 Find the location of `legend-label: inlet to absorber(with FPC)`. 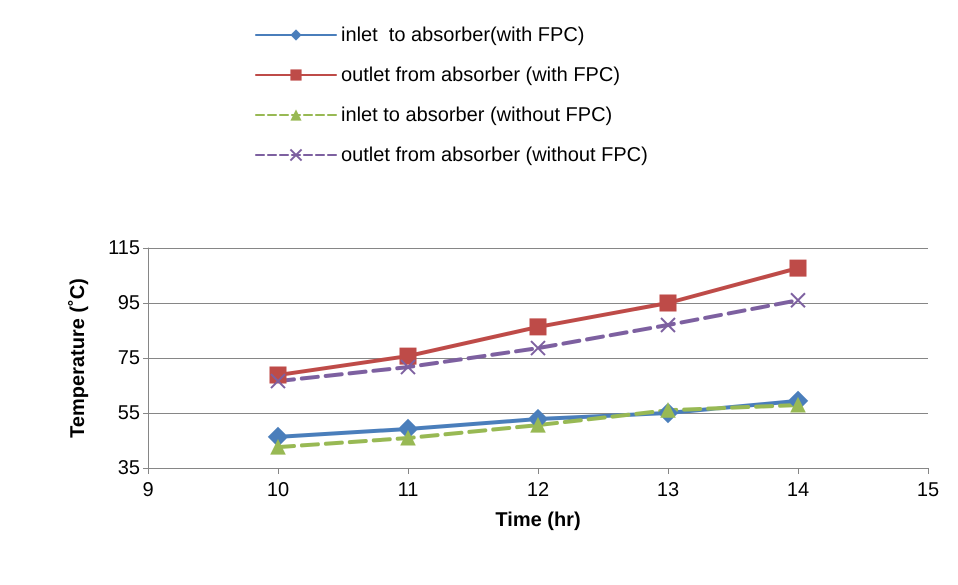

legend-label: inlet to absorber(with FPC) is located at coordinates (462, 35).